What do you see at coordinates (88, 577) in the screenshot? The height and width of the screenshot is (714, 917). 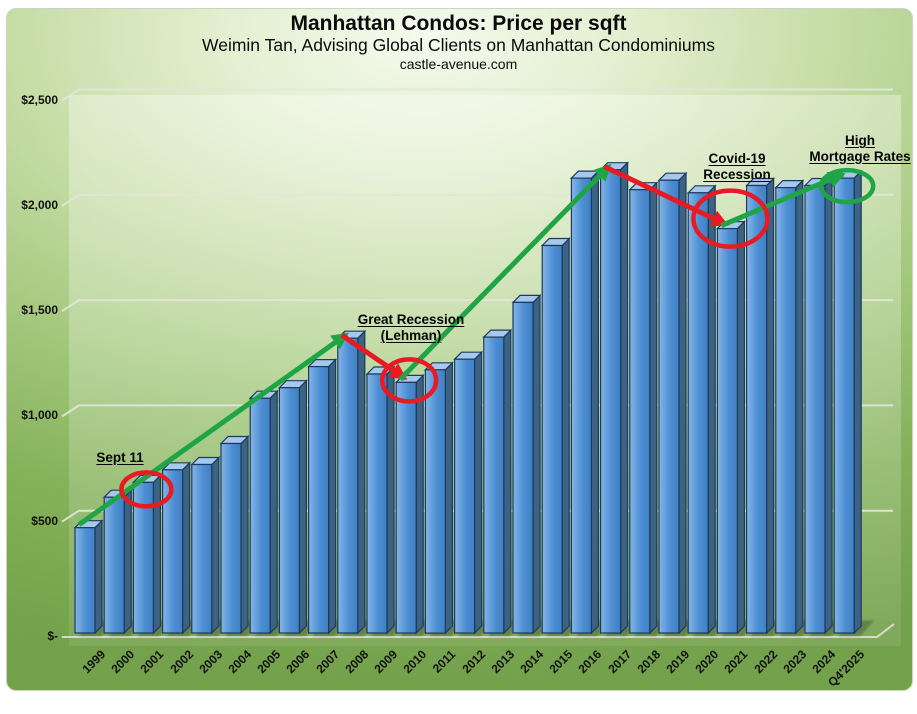 I see `bar-1999` at bounding box center [88, 577].